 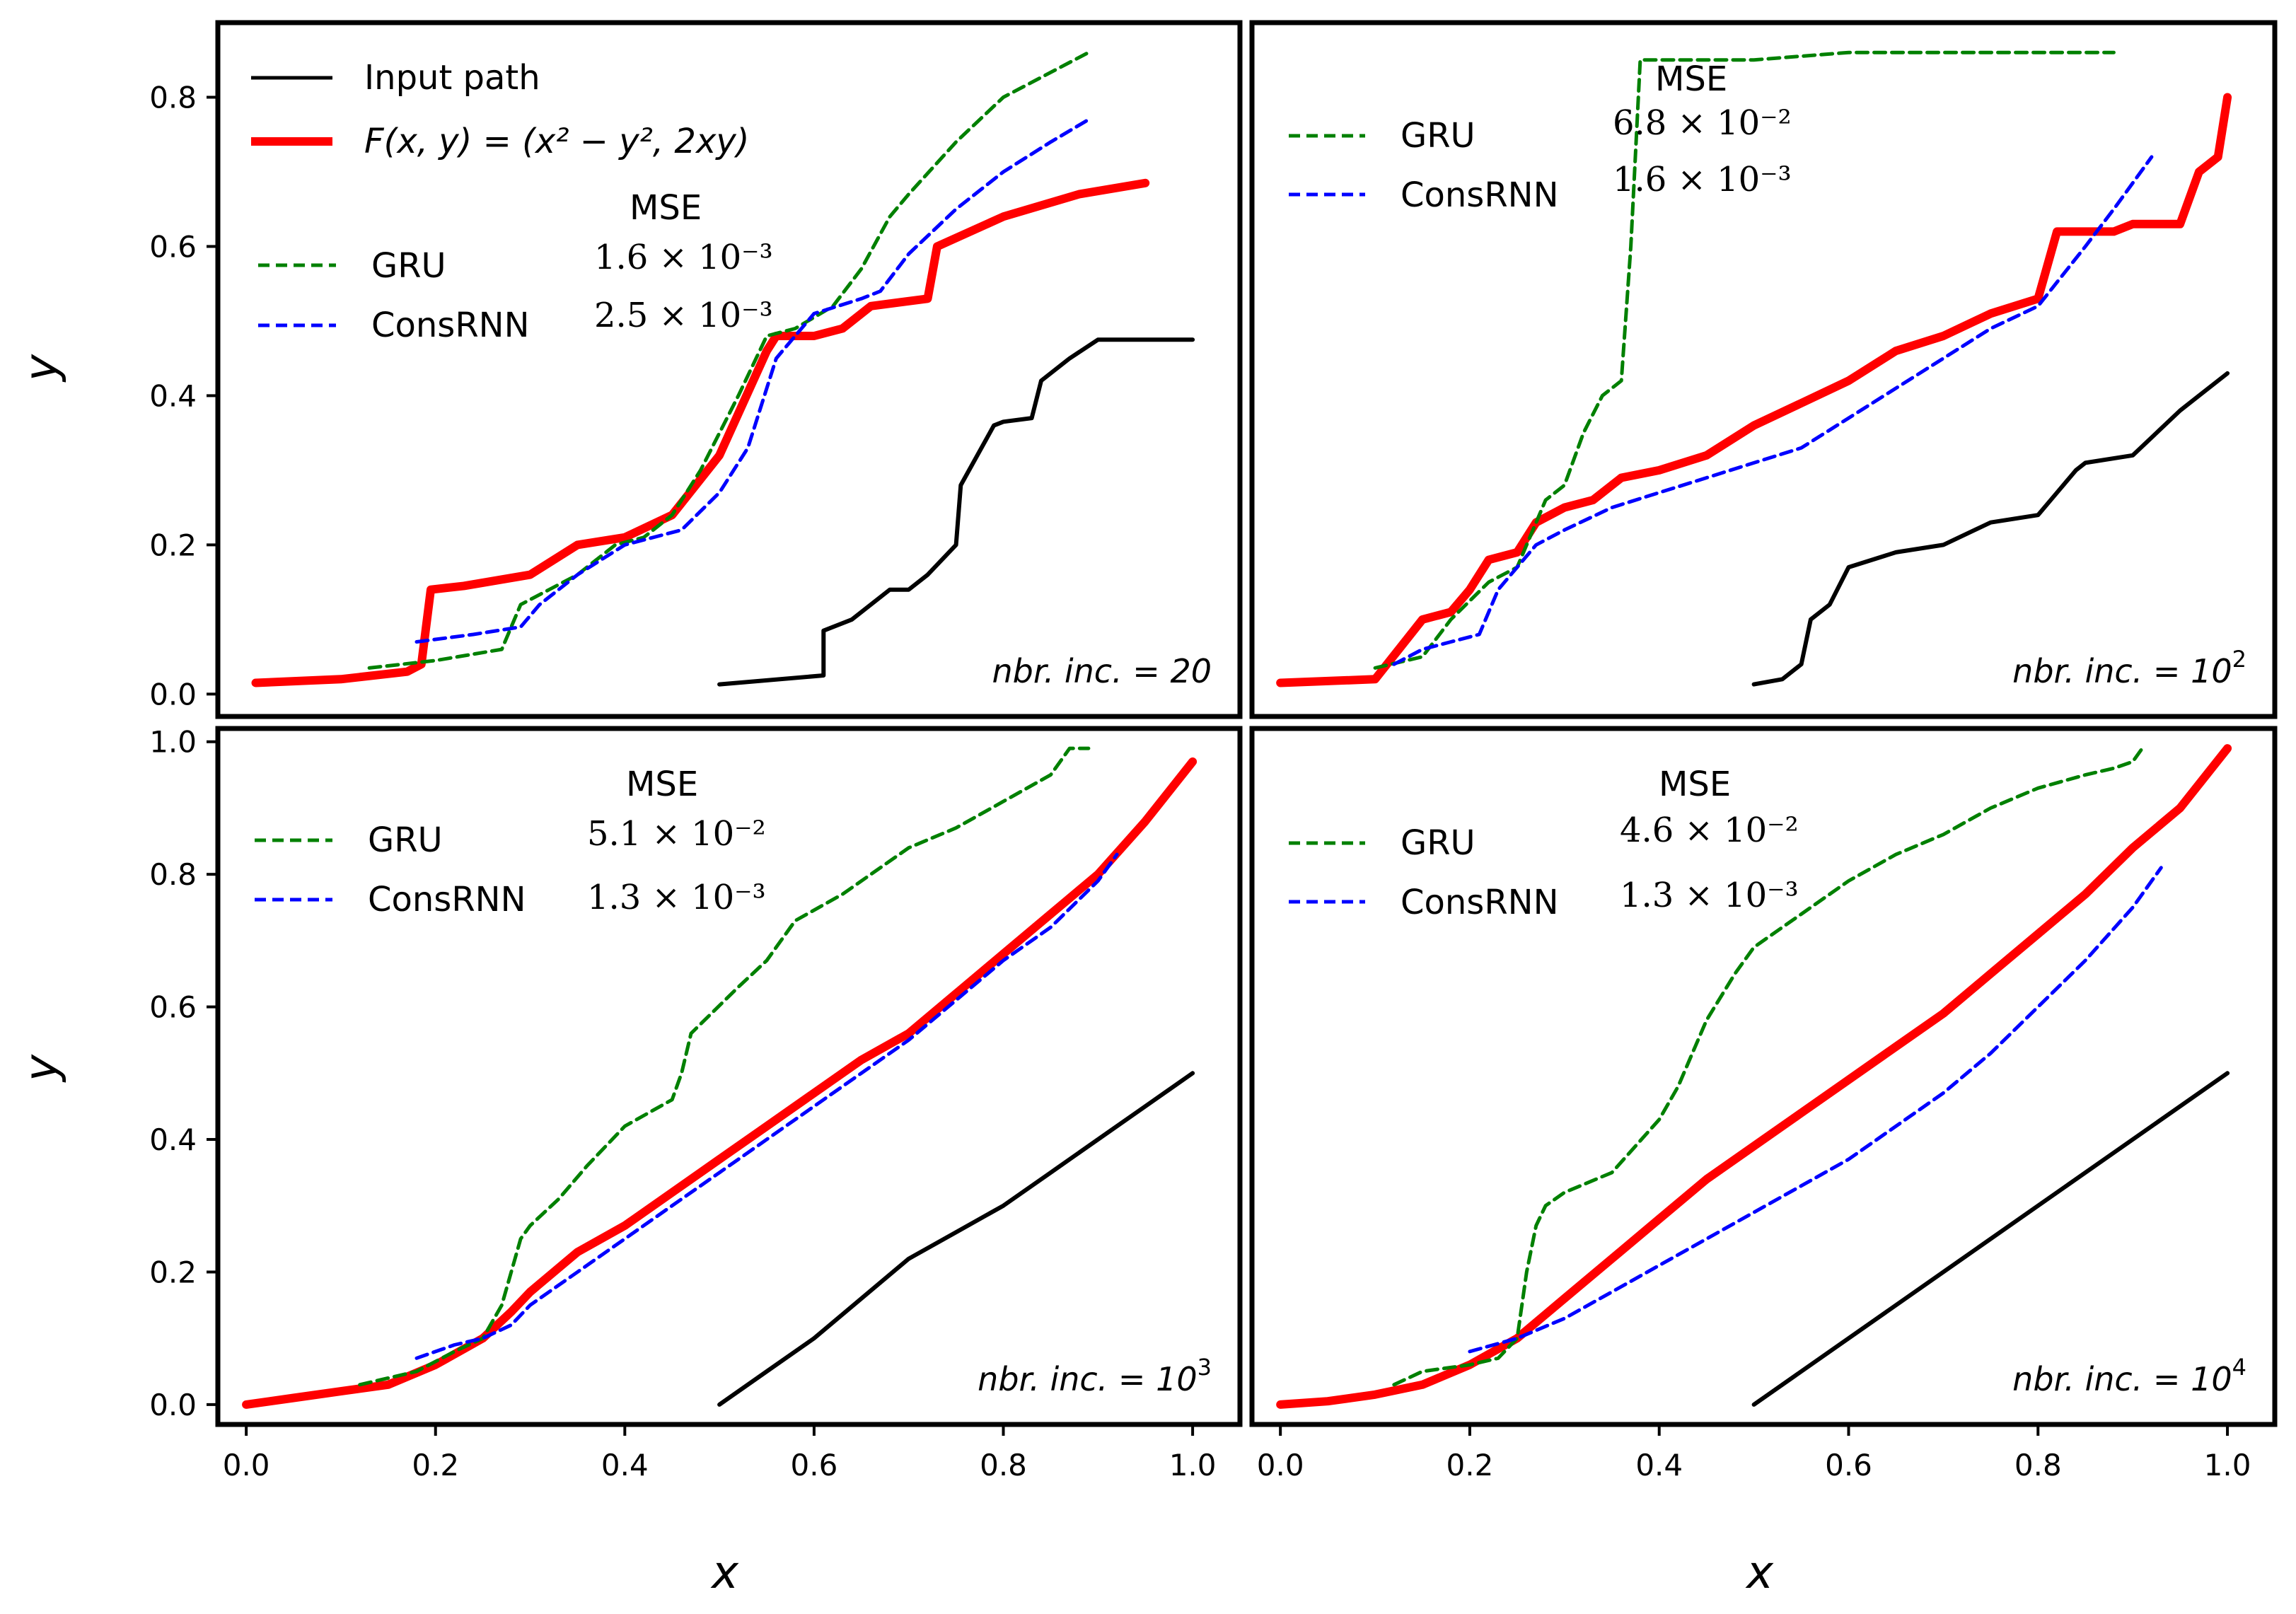 What do you see at coordinates (2129, 668) in the screenshot?
I see `increments-annotation: nbr. inc. = 102` at bounding box center [2129, 668].